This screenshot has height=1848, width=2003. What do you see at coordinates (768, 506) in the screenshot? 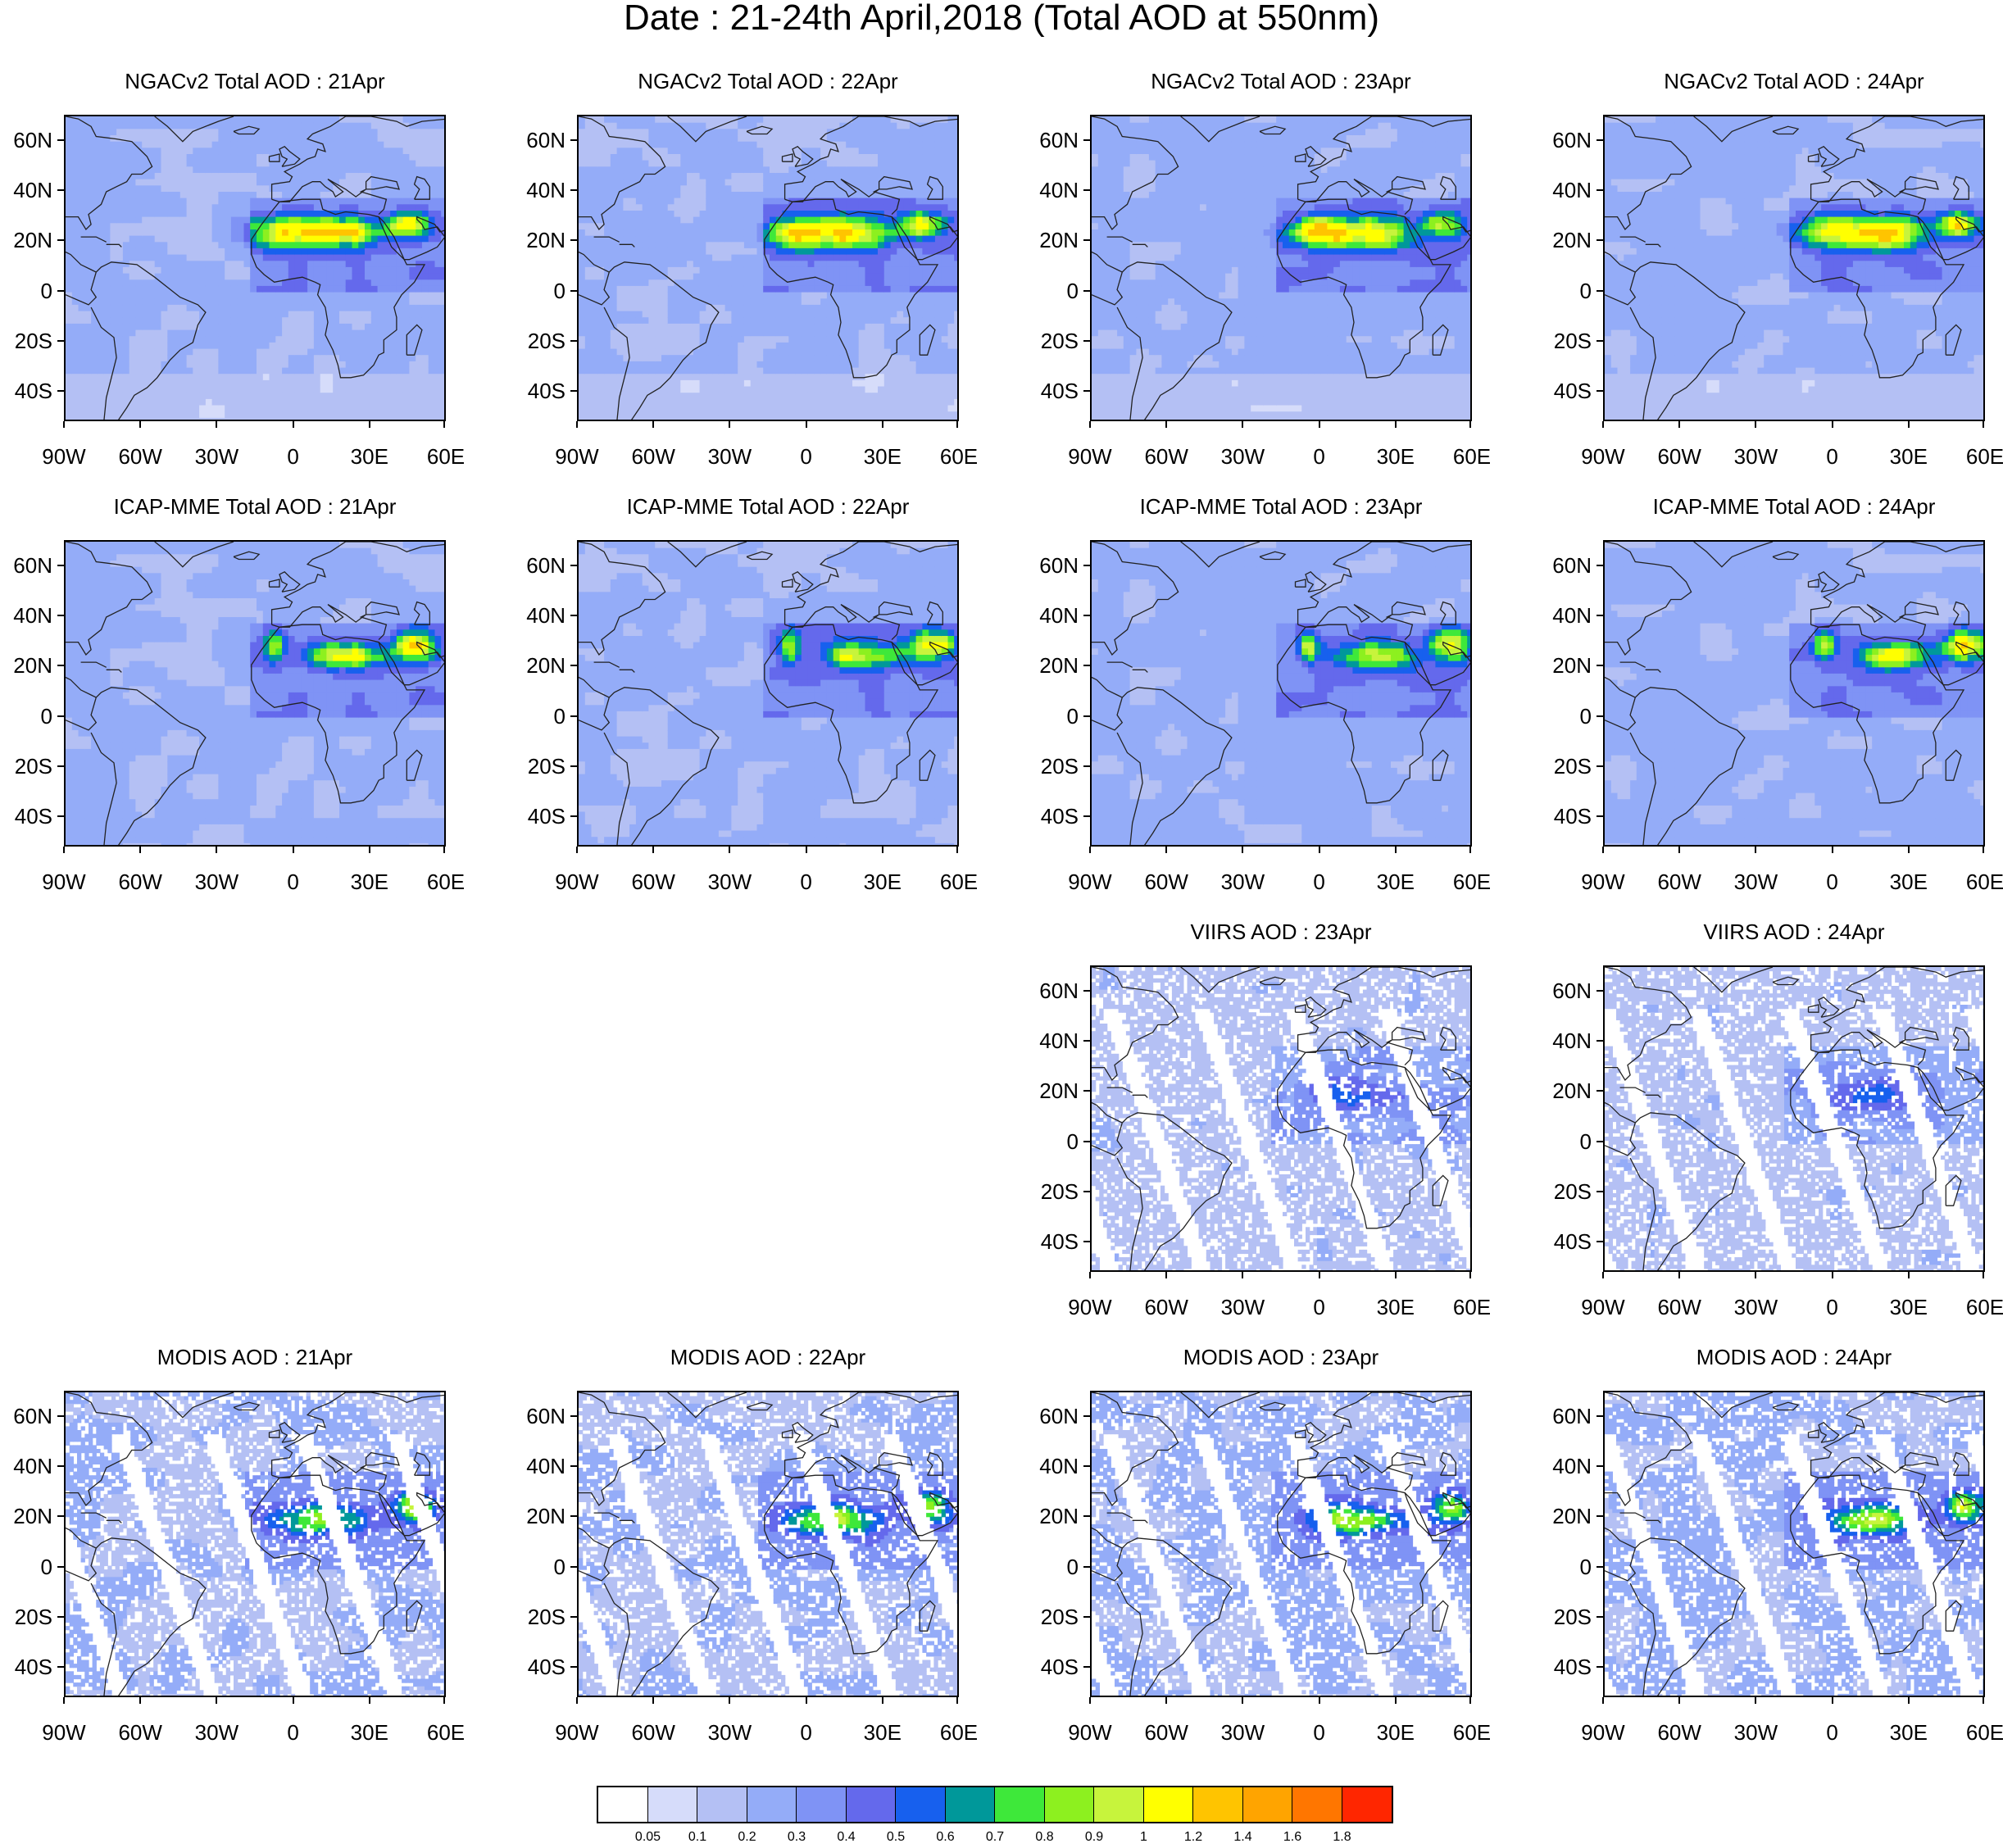
I see `panel-title: ICAP-MME Total AOD : 22Apr` at bounding box center [768, 506].